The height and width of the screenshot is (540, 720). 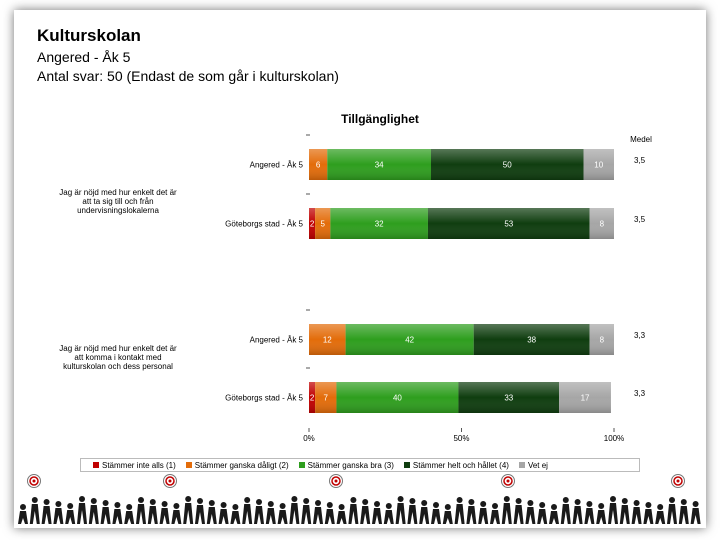 What do you see at coordinates (614, 438) in the screenshot?
I see `x-tick-label: 100%` at bounding box center [614, 438].